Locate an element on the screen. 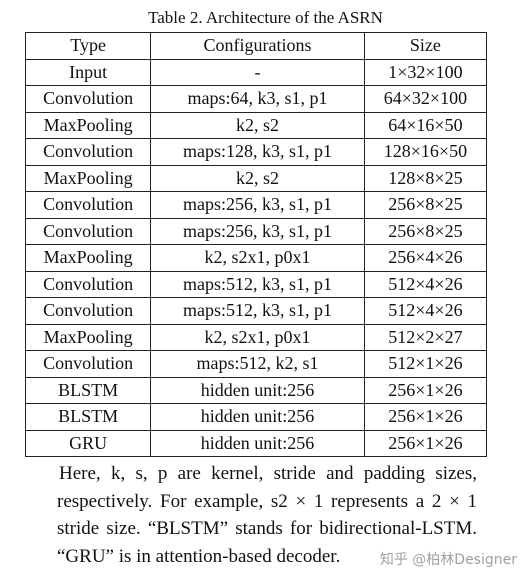 This screenshot has height=583, width=531. table-cell: maps:512, k2, s1 is located at coordinates (257, 364).